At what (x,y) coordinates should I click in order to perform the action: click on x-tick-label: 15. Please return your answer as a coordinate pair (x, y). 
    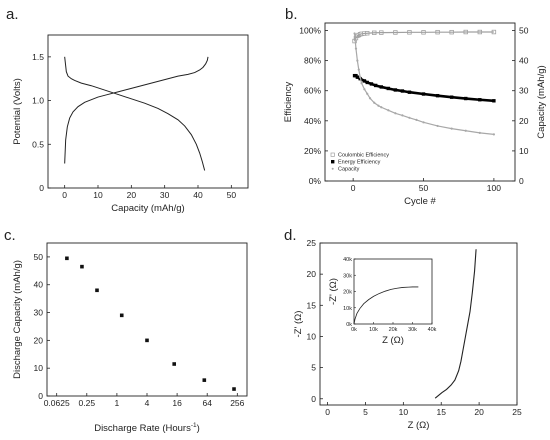
    Looking at the image, I should click on (441, 412).